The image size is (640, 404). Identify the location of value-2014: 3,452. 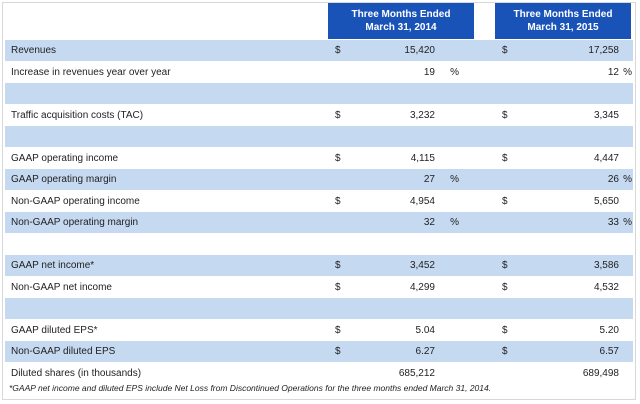
(422, 265).